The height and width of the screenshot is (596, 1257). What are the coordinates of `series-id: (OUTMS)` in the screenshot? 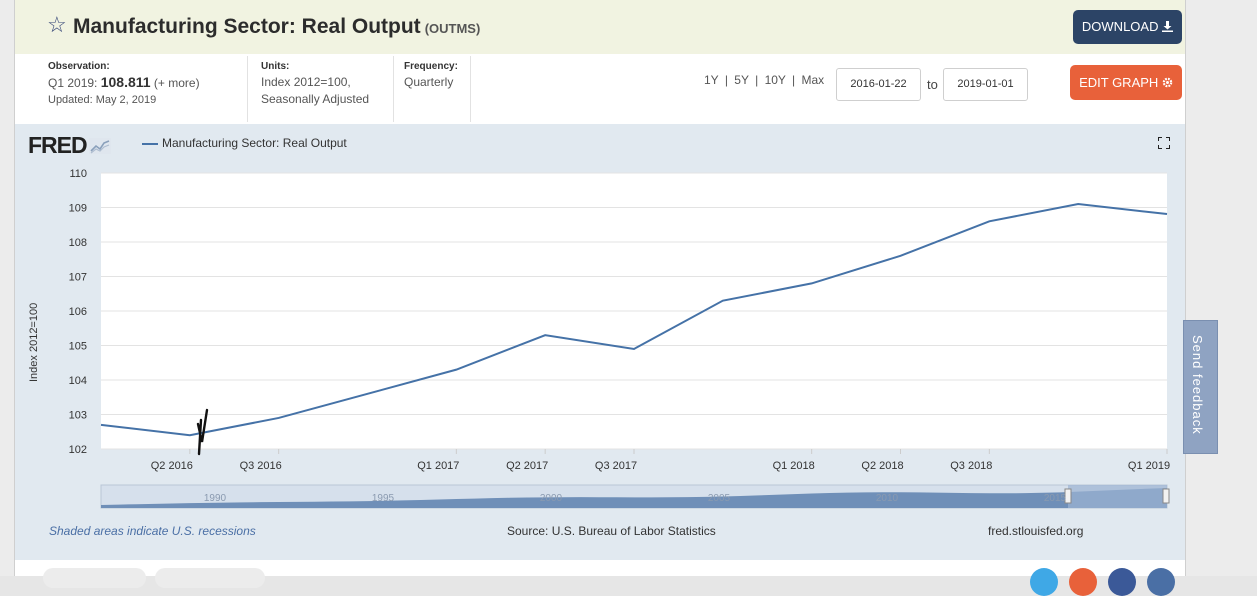 It's located at (452, 28).